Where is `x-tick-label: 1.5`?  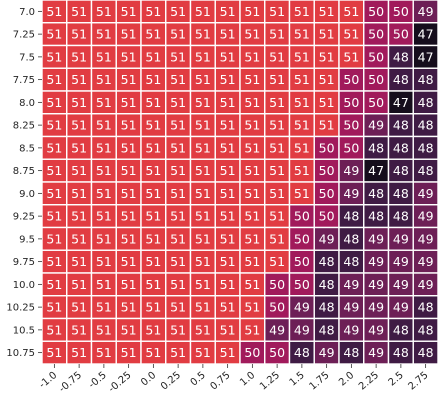
x-tick-label: 1.5 is located at coordinates (297, 379).